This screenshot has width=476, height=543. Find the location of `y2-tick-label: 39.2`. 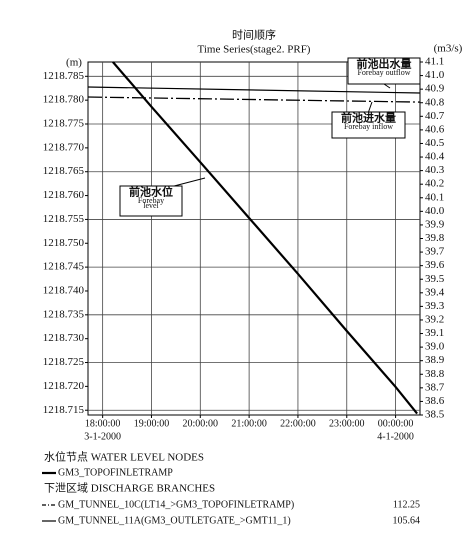

y2-tick-label: 39.2 is located at coordinates (434, 319).